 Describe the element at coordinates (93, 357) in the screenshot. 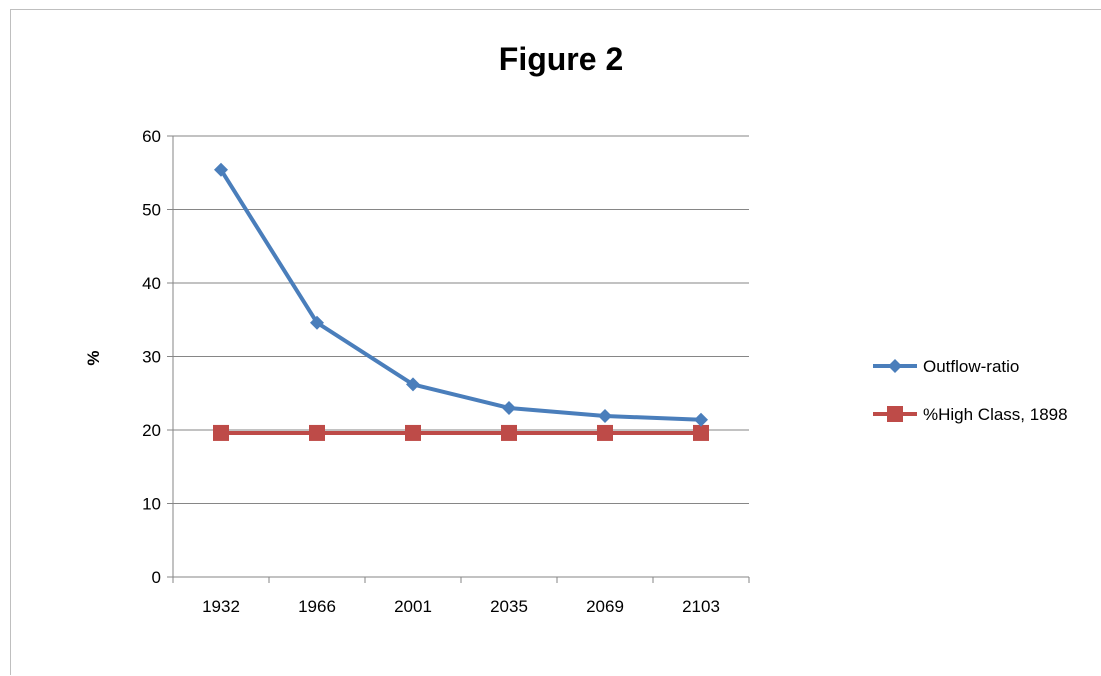

I see `y-axis-label: %` at that location.